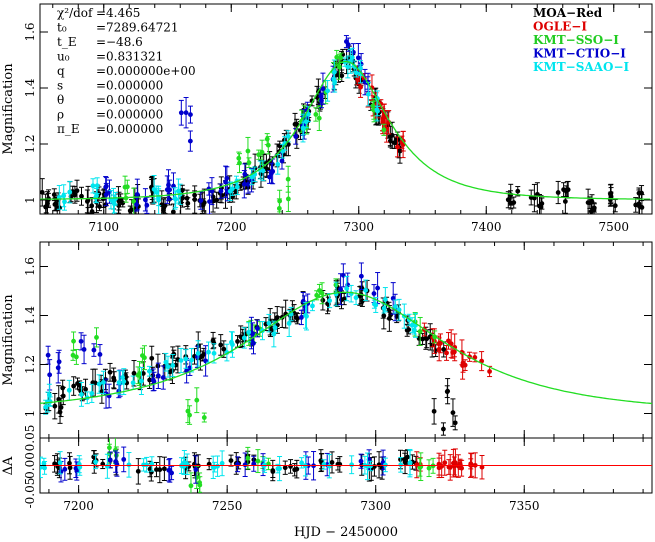 The width and height of the screenshot is (655, 542). I want to click on y-tick-label: 1, so click(30, 414).